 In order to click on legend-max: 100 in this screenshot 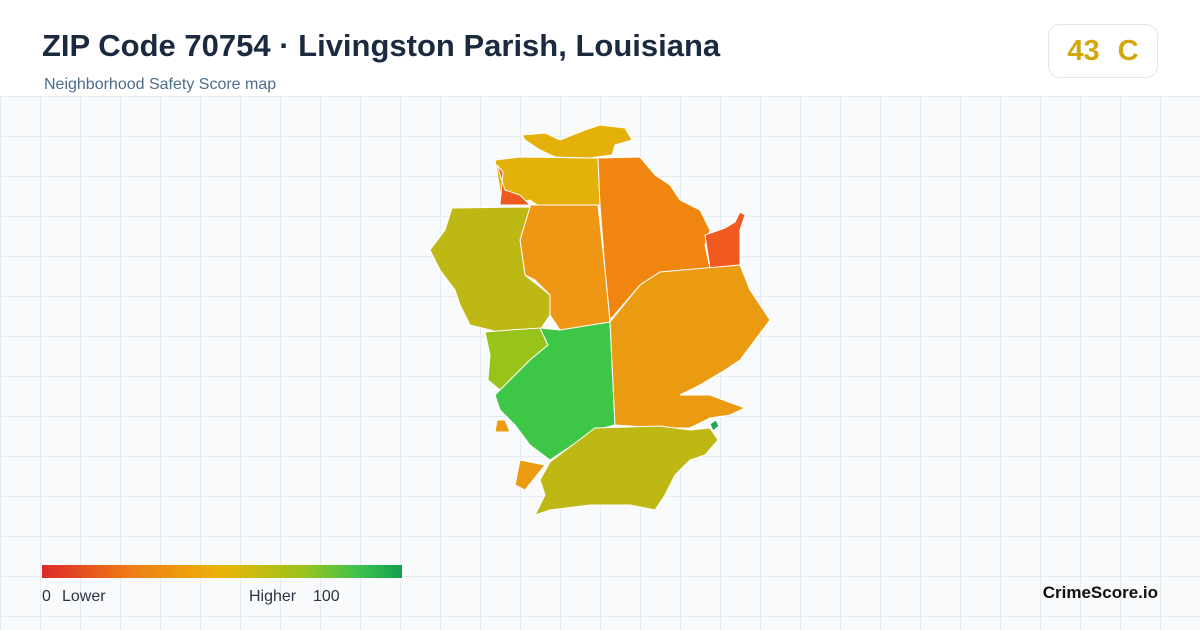, I will do `click(326, 596)`.